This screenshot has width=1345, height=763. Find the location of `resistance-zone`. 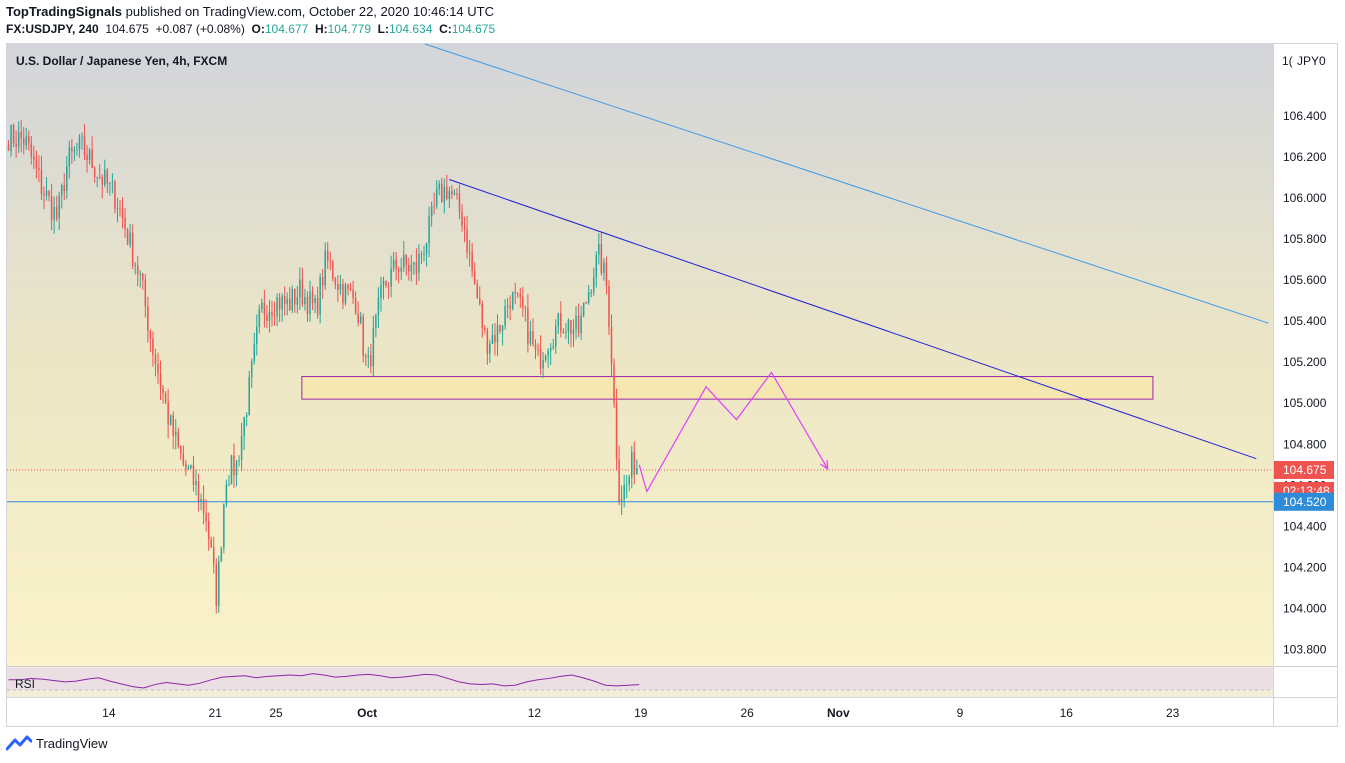

resistance-zone is located at coordinates (727, 388).